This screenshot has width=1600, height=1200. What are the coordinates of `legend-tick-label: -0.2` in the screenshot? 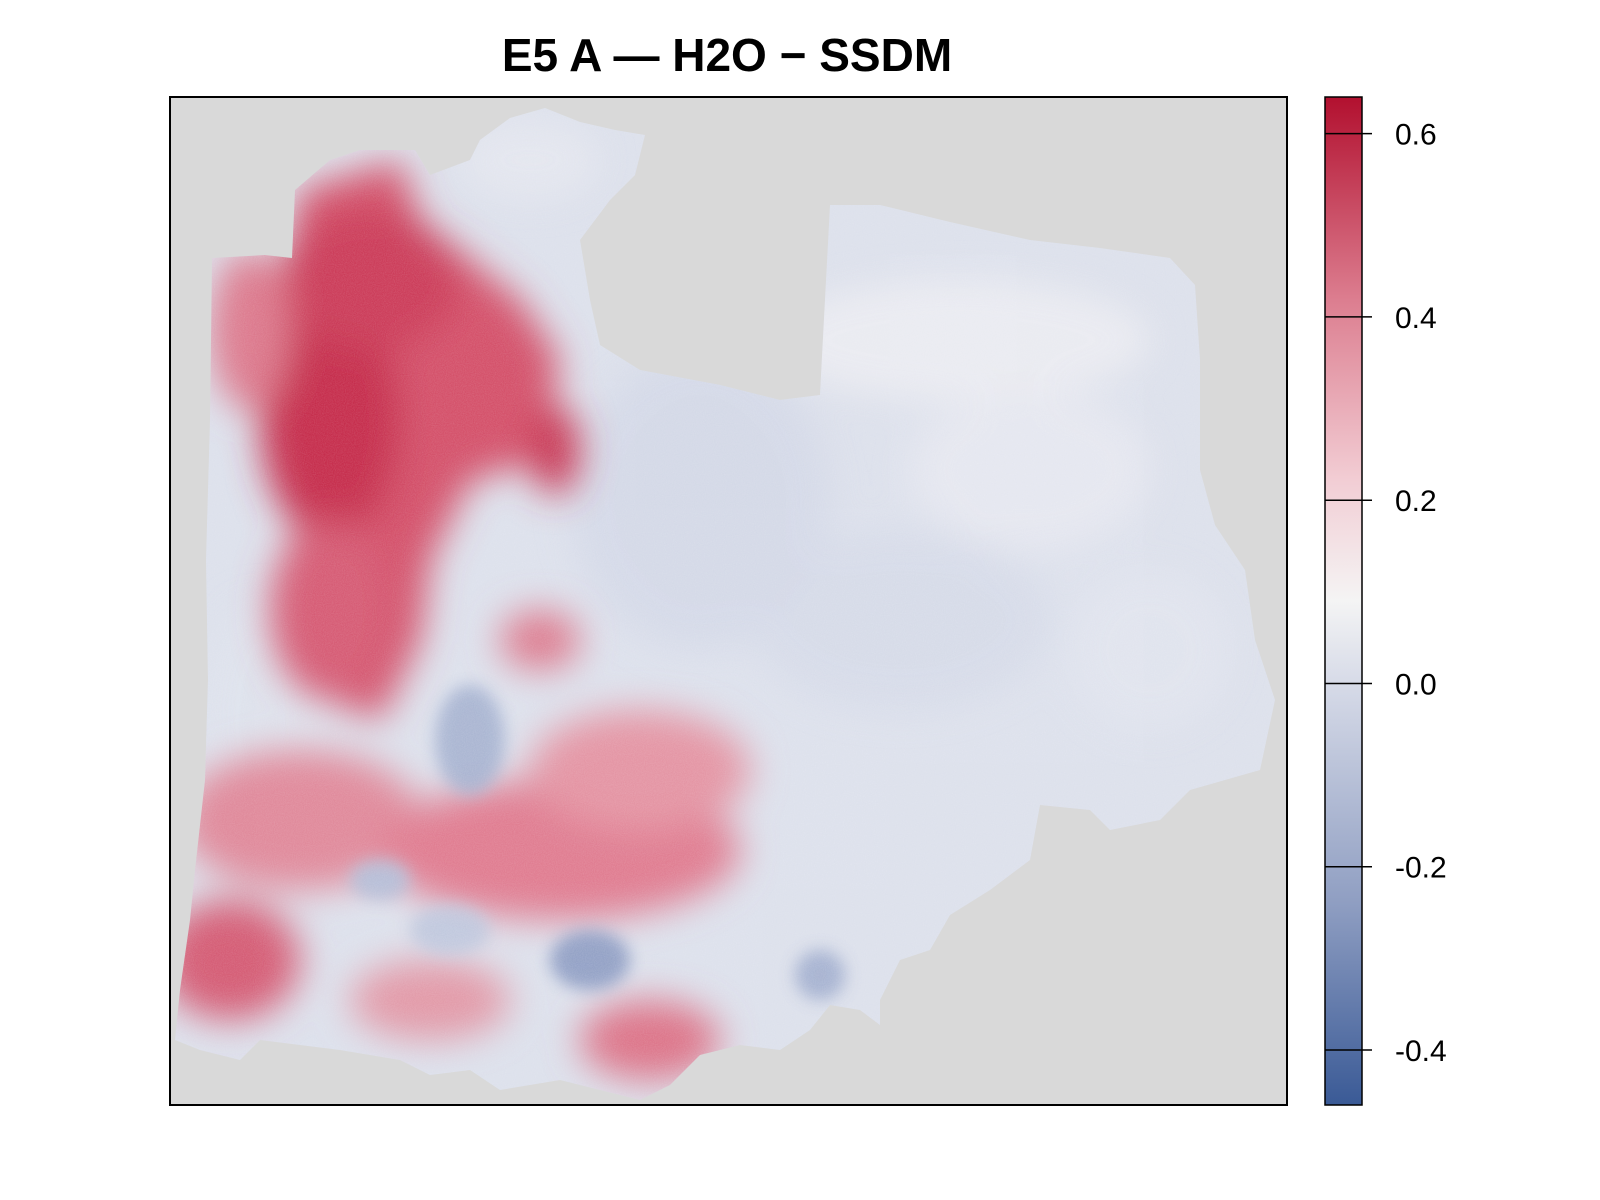 It's located at (1421, 868).